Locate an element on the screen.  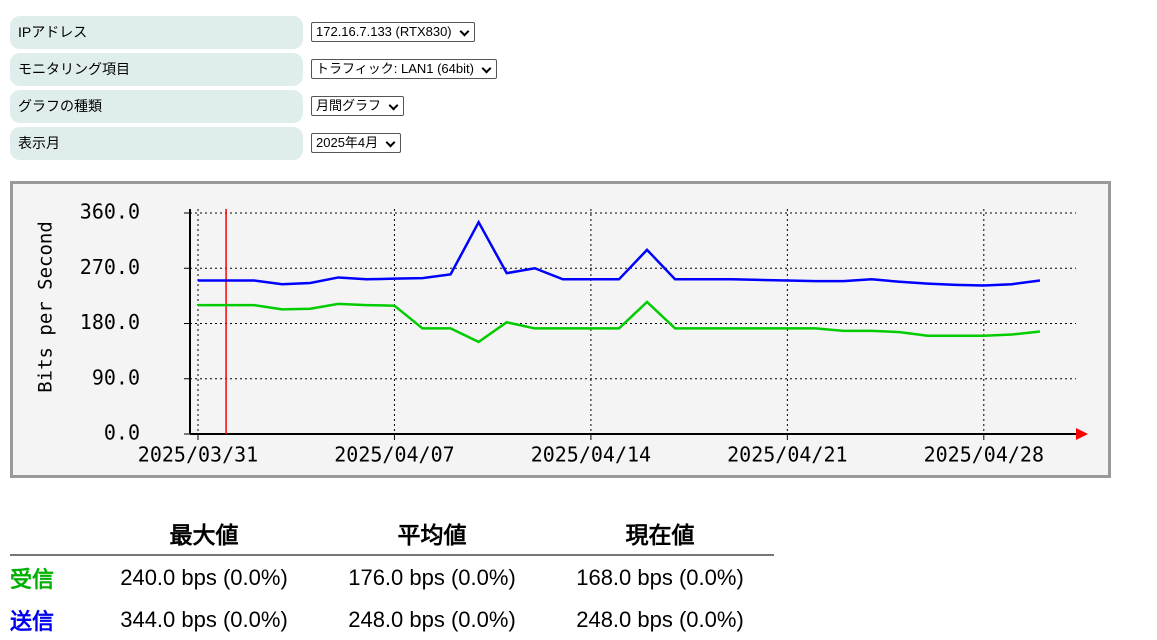
column-header: 最大値 is located at coordinates (204, 534).